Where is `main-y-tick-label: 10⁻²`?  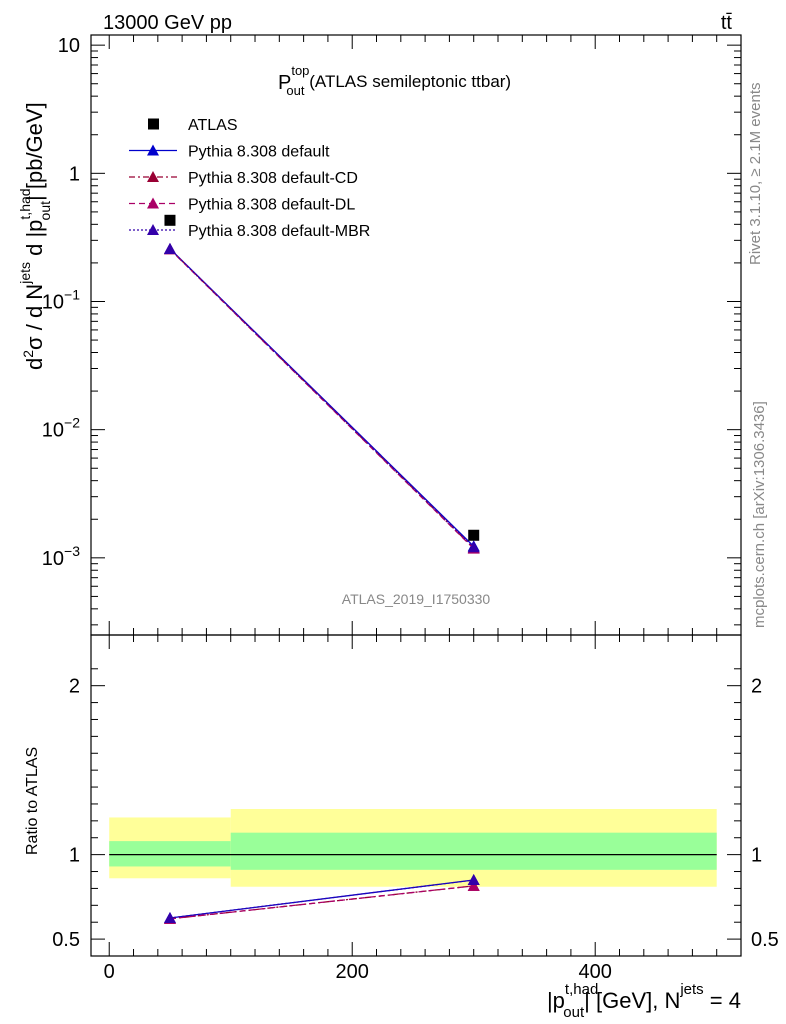
main-y-tick-label: 10⁻² is located at coordinates (61, 428).